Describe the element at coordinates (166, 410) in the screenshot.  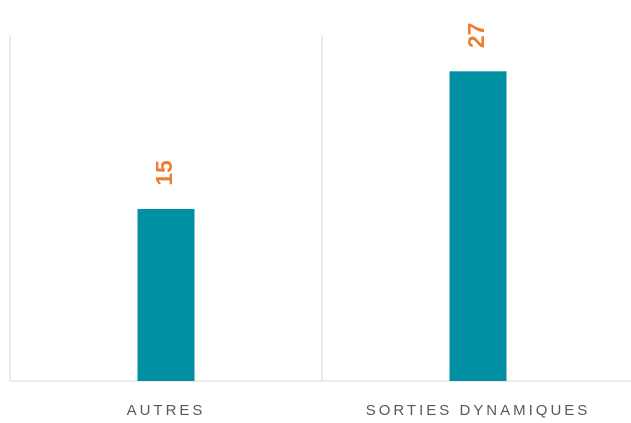
I see `x-tick-label: AUTRES` at that location.